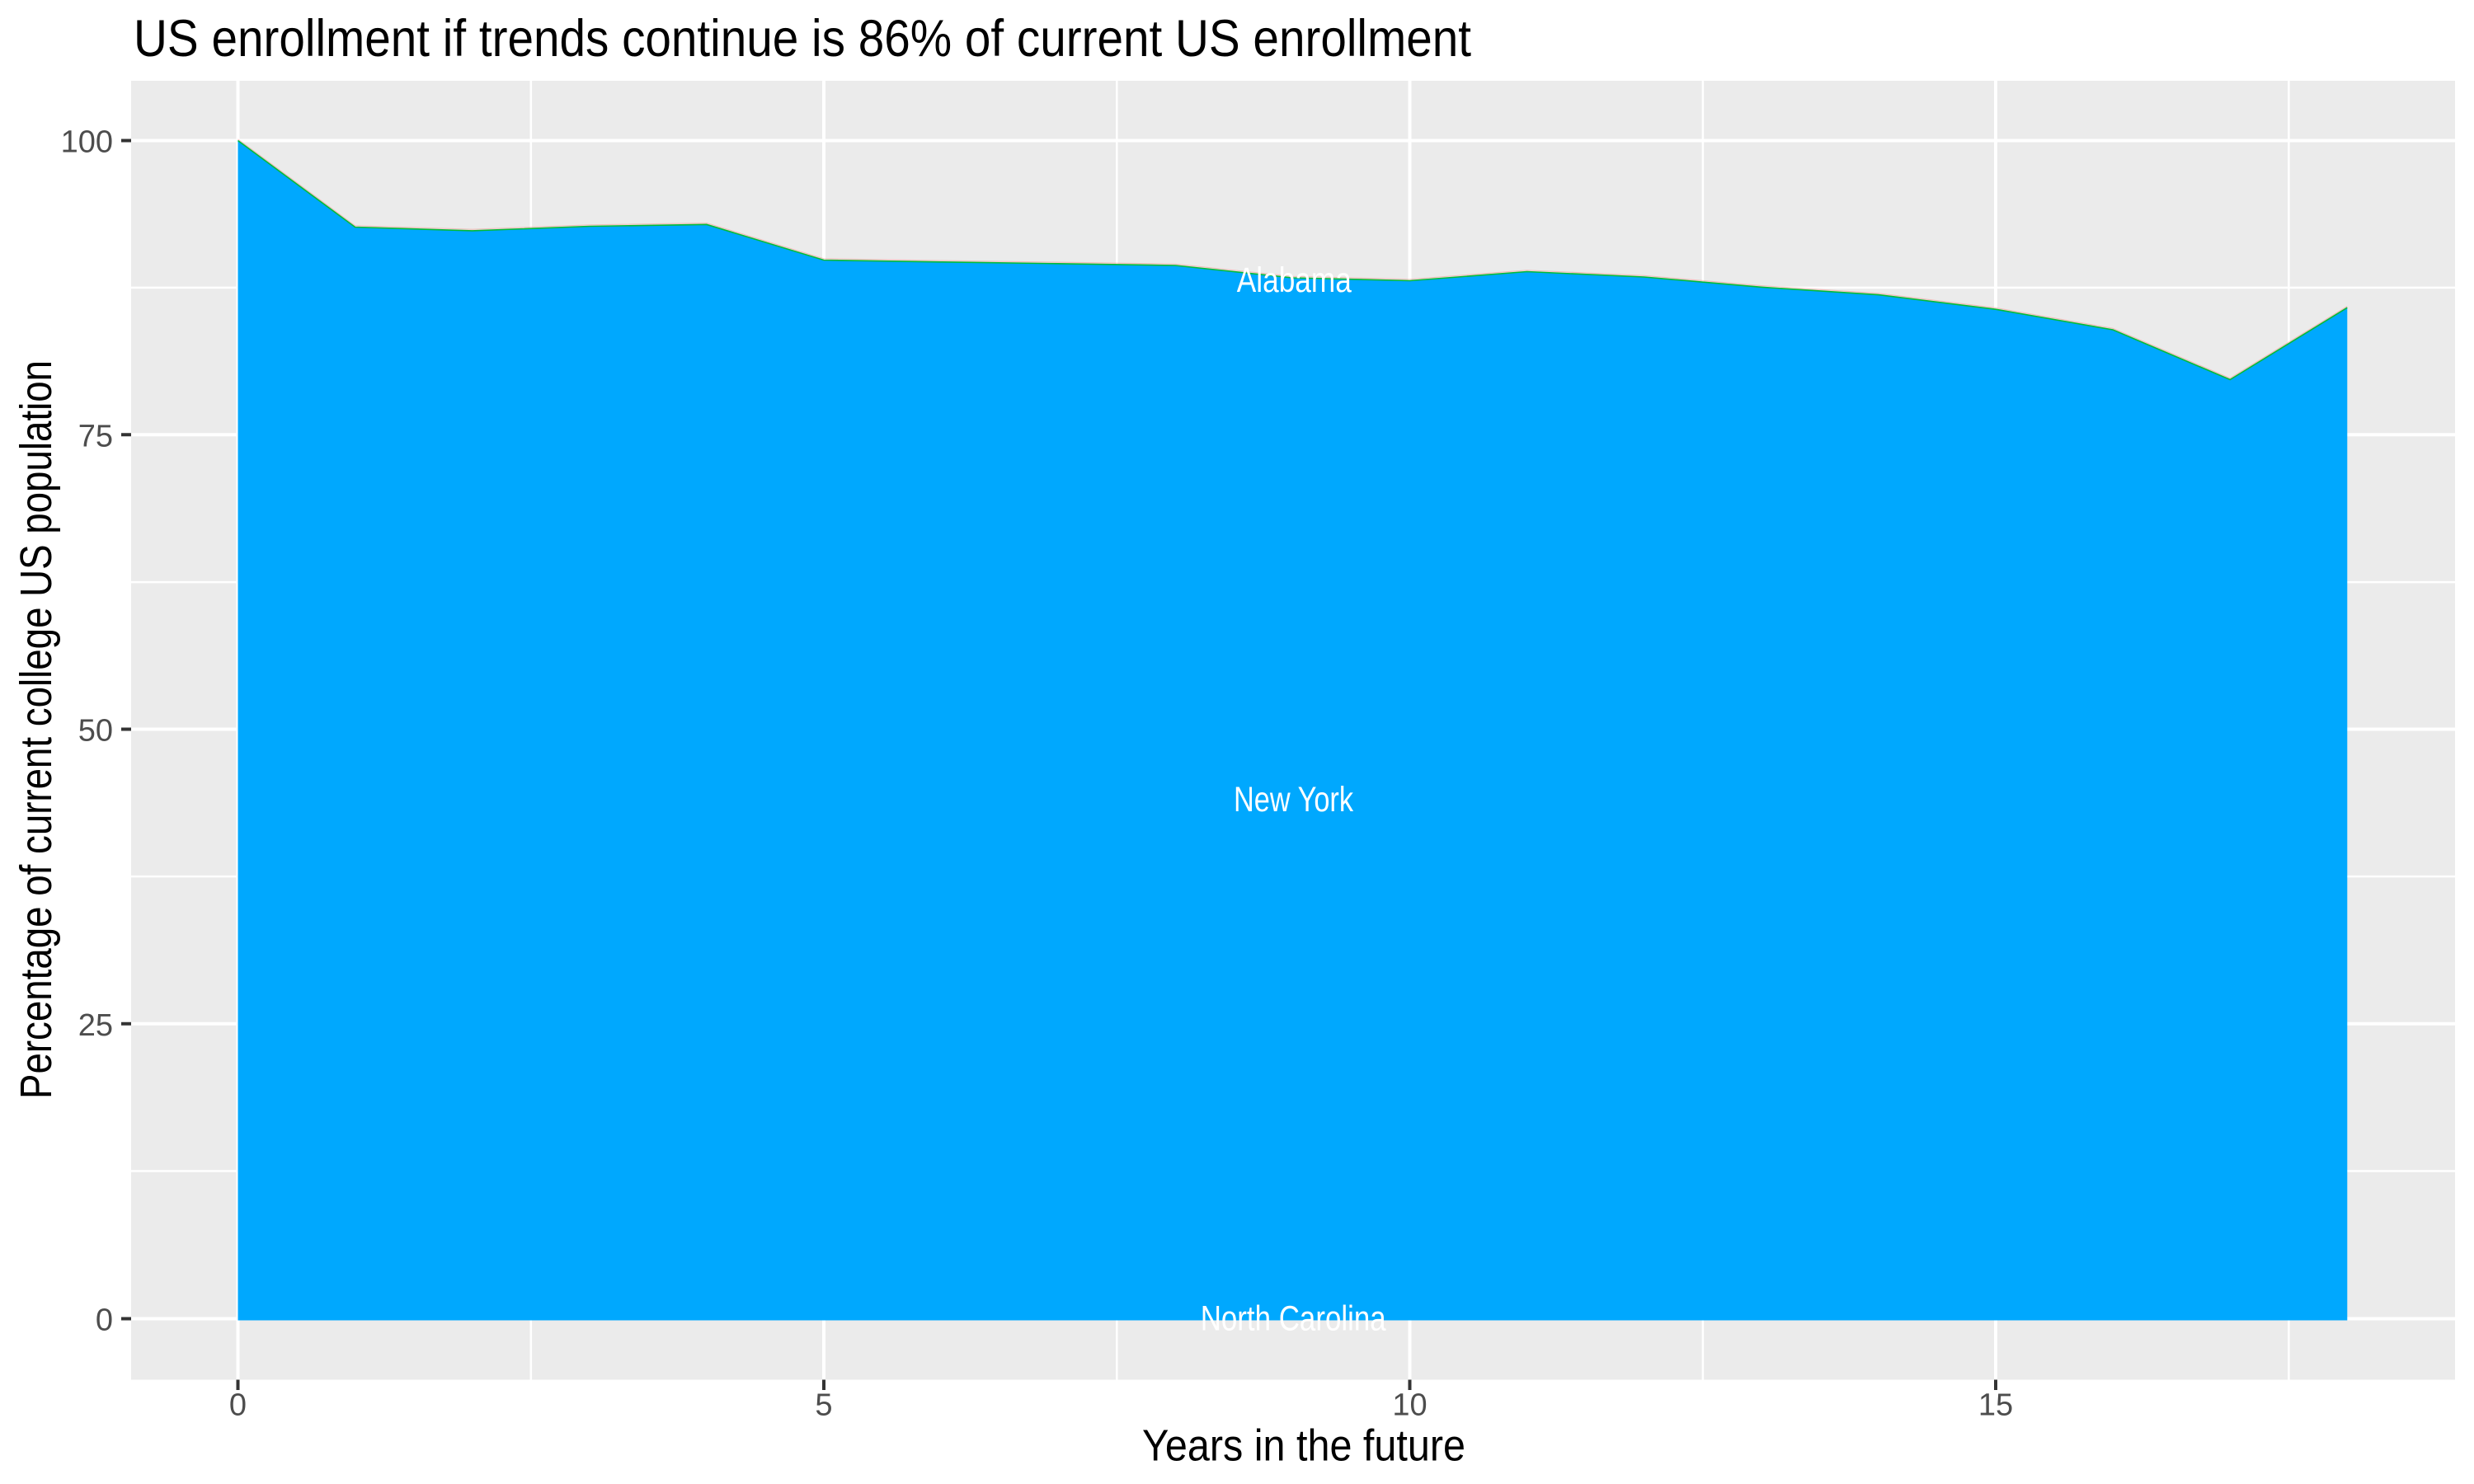 The image size is (2474, 1484). Describe the element at coordinates (823, 1405) in the screenshot. I see `svg-text: 5` at that location.